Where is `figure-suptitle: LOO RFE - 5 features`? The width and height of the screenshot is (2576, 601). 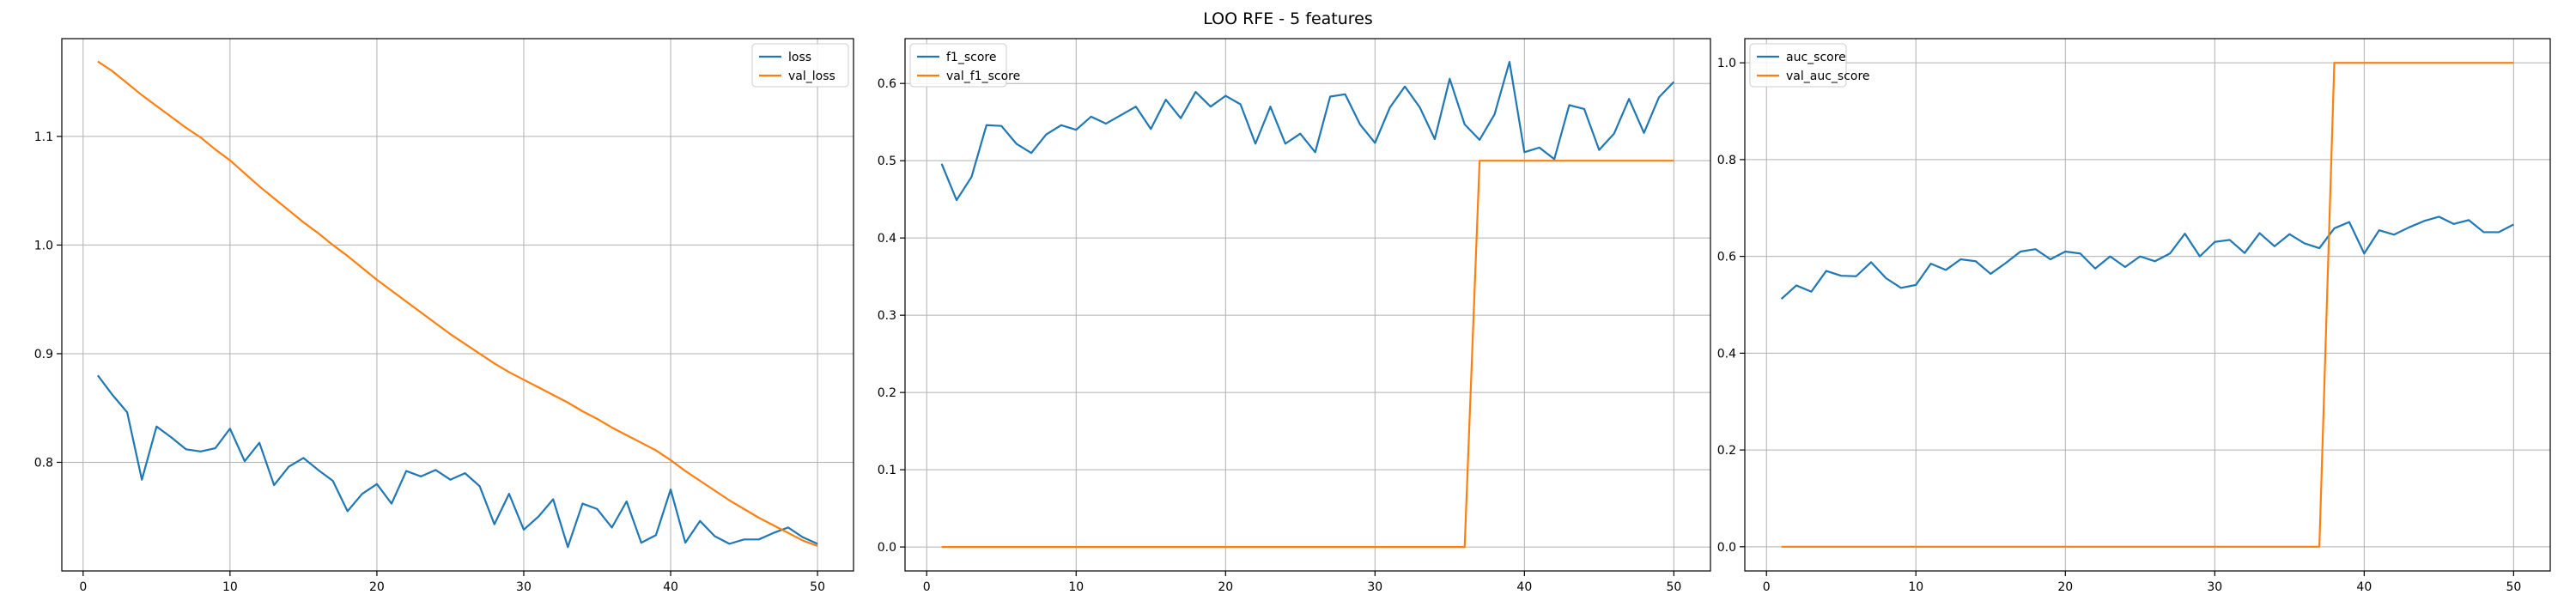
figure-suptitle: LOO RFE - 5 features is located at coordinates (1288, 18).